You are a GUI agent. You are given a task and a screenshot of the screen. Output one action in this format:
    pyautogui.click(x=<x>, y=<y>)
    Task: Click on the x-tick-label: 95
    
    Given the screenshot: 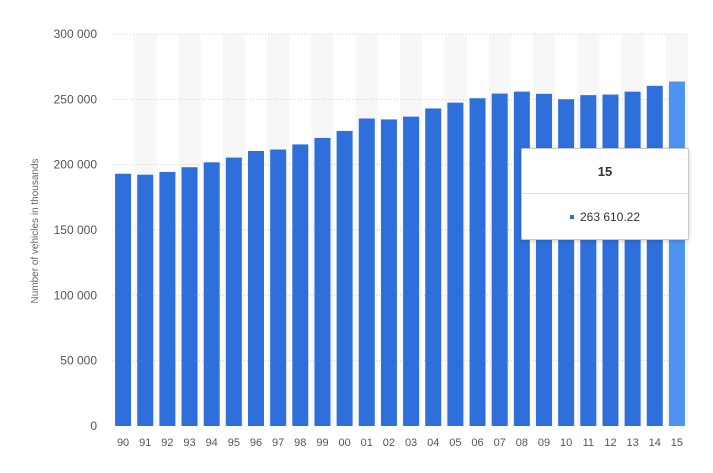 What is the action you would take?
    pyautogui.click(x=234, y=443)
    